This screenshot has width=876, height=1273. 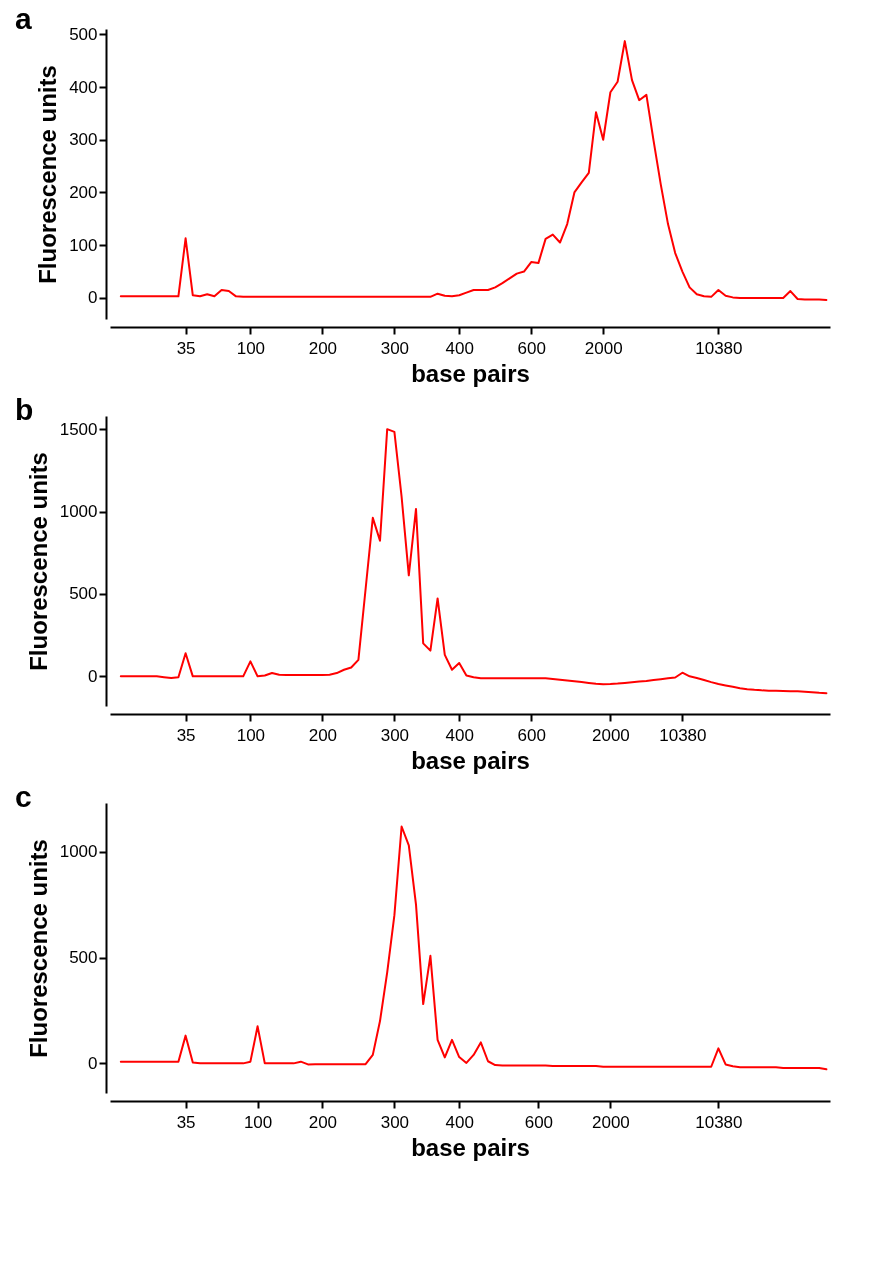 What do you see at coordinates (83, 140) in the screenshot?
I see `y-tick-label: 300` at bounding box center [83, 140].